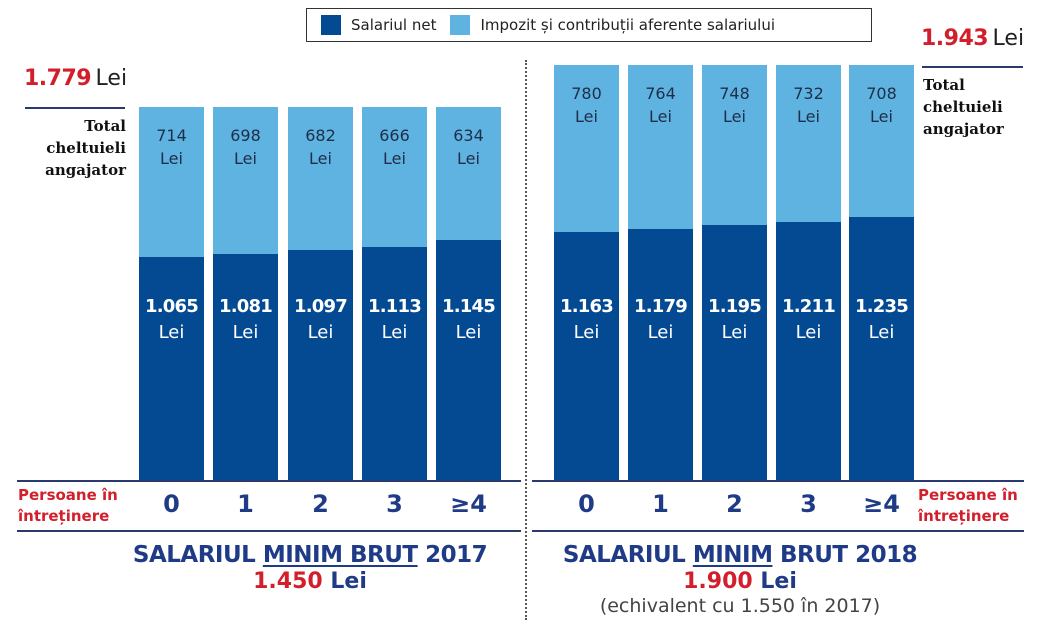 The height and width of the screenshot is (631, 1048). I want to click on data-label-taxes-value: 698, so click(245, 135).